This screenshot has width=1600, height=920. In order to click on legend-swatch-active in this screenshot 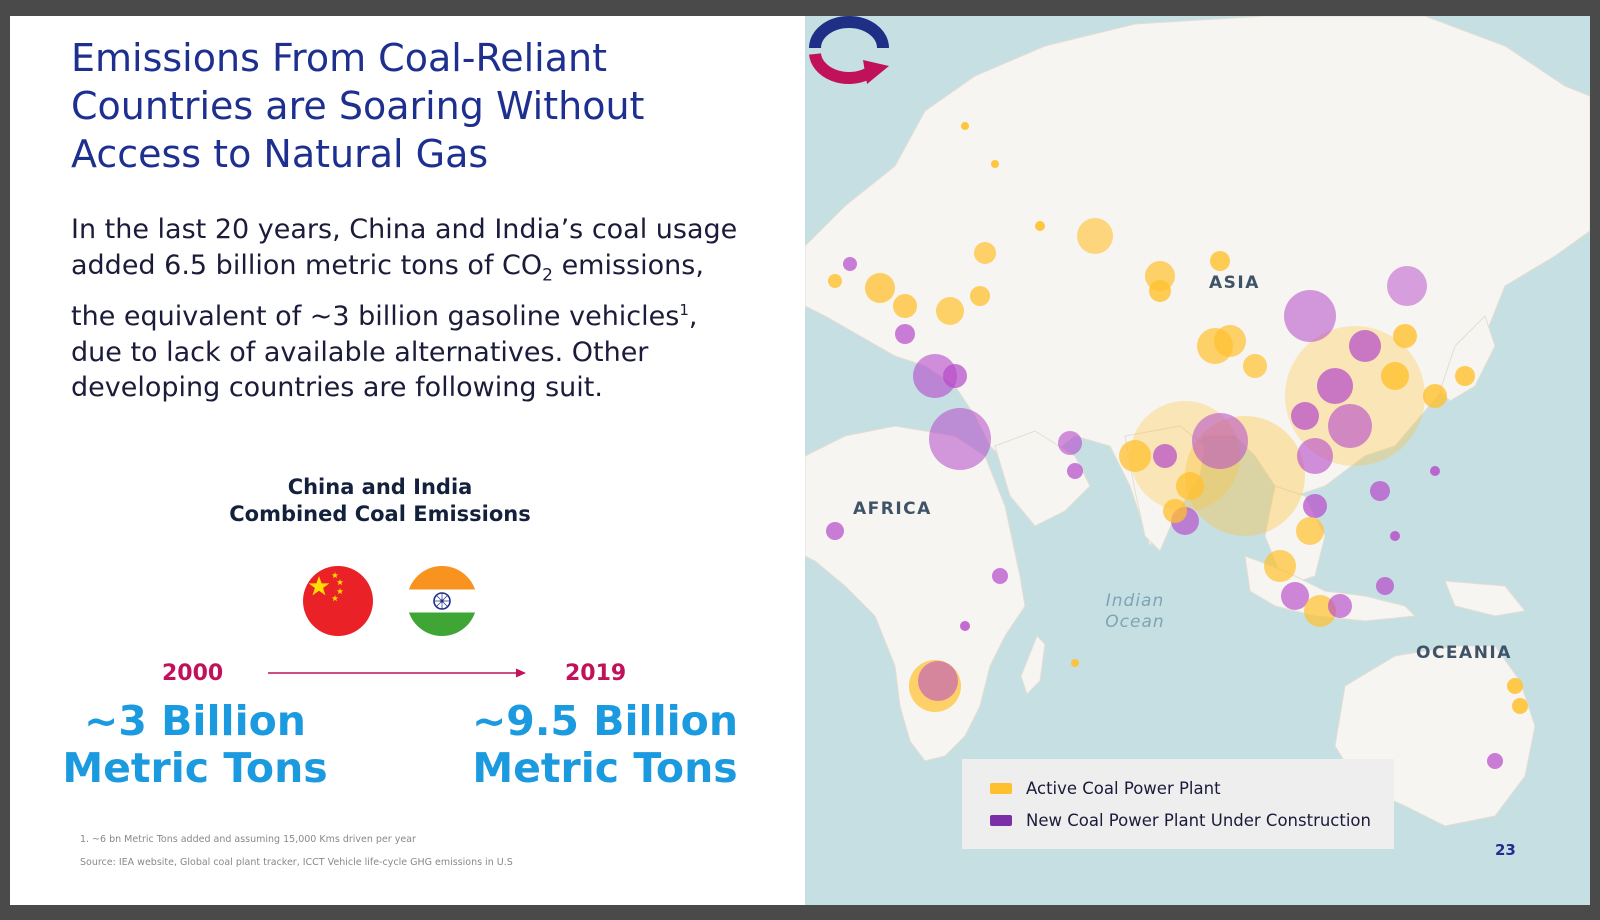, I will do `click(1001, 788)`.